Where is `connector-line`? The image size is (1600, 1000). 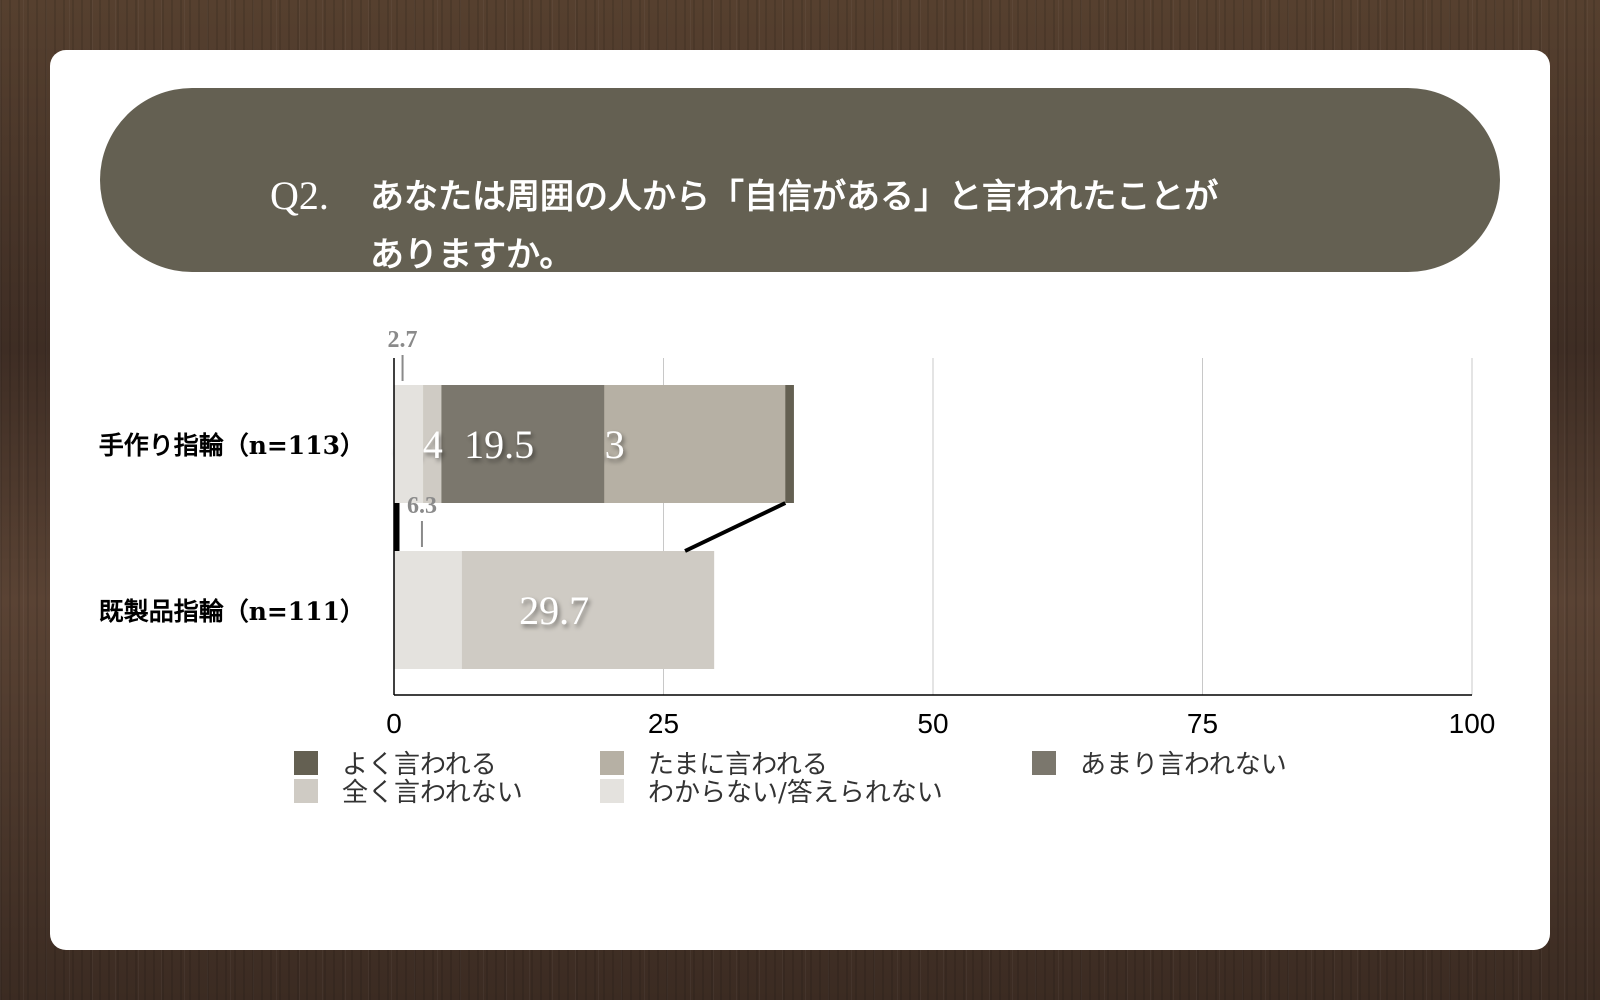
connector-line is located at coordinates (735, 527).